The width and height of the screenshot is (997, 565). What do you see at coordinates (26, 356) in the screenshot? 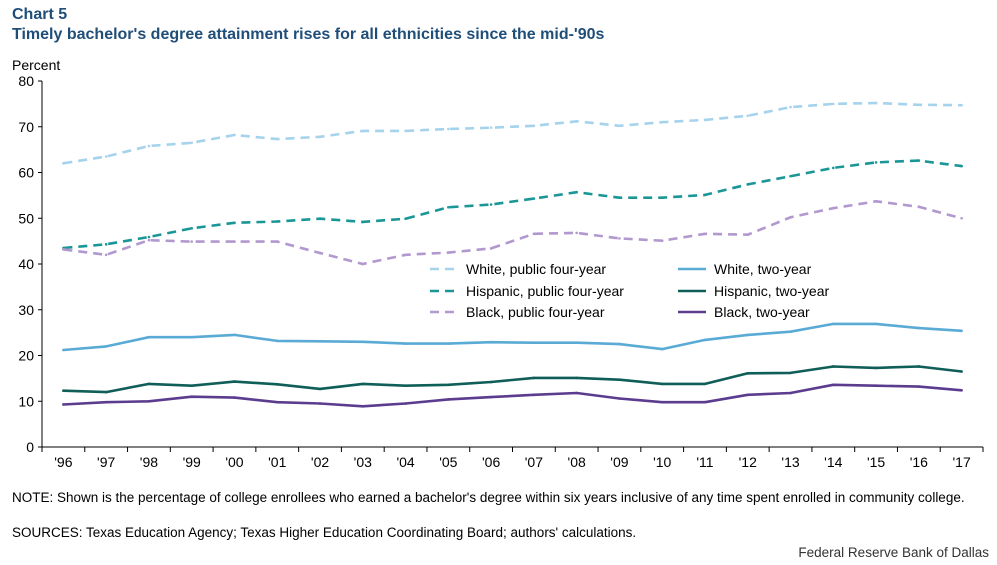
I see `y-tick-label: 20` at bounding box center [26, 356].